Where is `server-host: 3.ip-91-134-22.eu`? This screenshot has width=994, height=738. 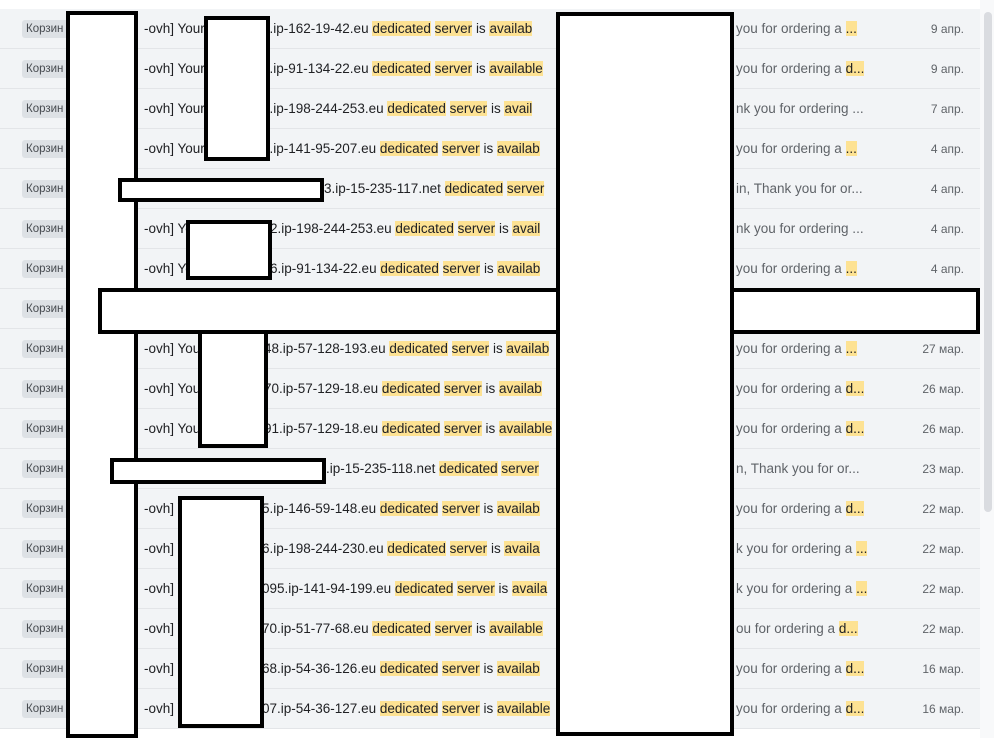
server-host: 3.ip-91-134-22.eu is located at coordinates (317, 68).